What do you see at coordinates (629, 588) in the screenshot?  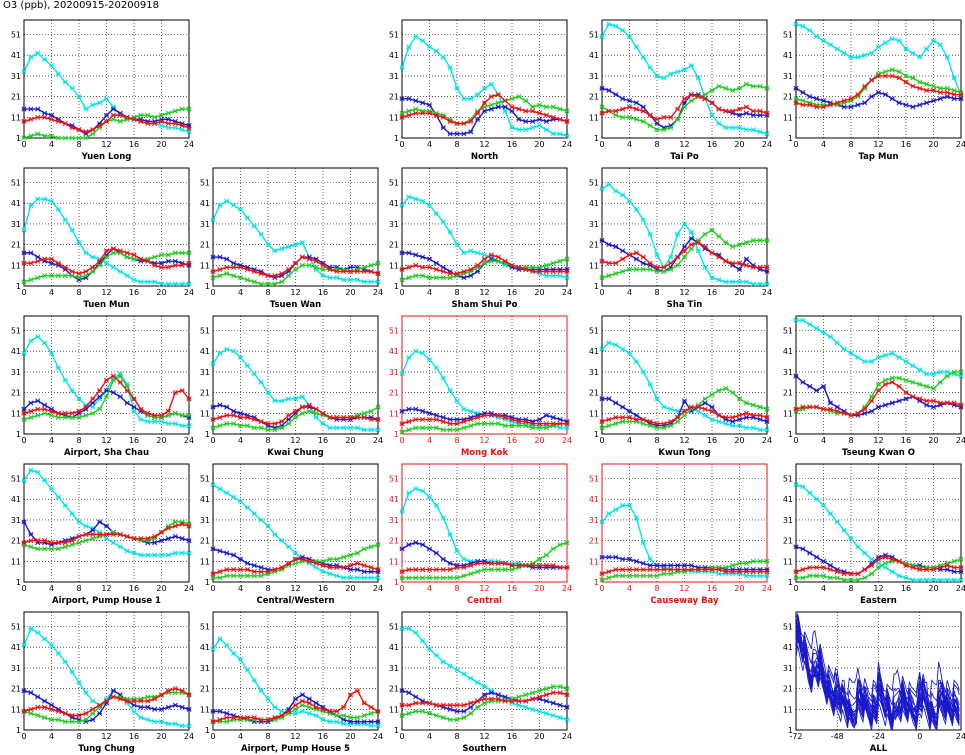 I see `x-tick-label: 4` at bounding box center [629, 588].